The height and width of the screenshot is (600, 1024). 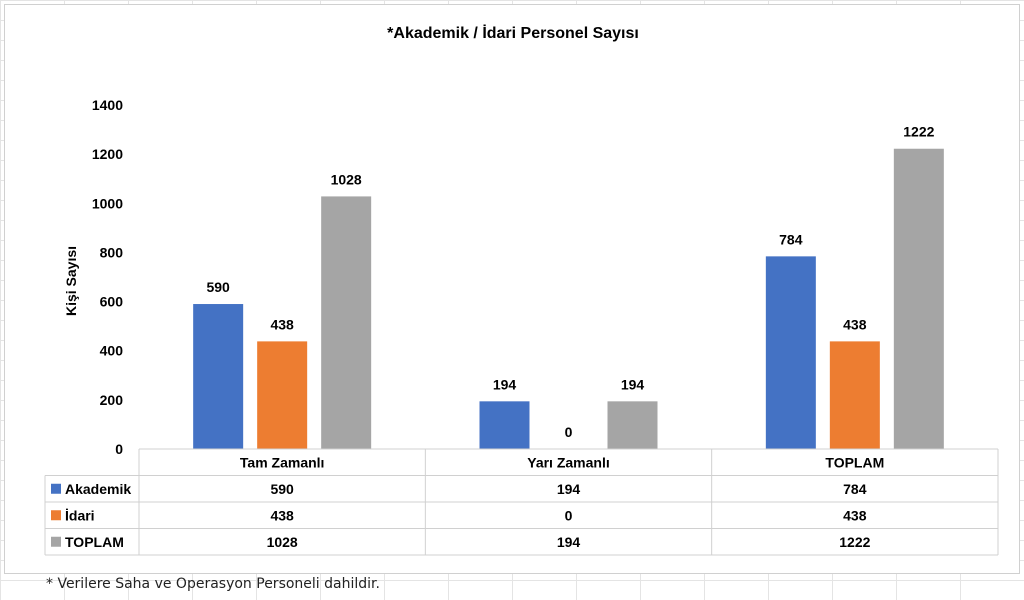 I want to click on table-series-name: İdari, so click(x=80, y=515).